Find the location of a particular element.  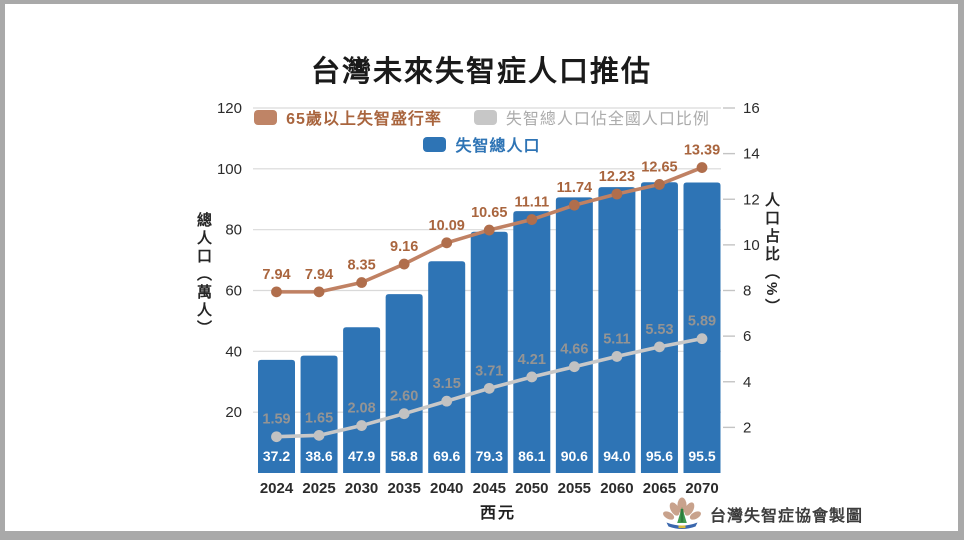

right-axis-title: 人口占比（%） is located at coordinates (771, 254).